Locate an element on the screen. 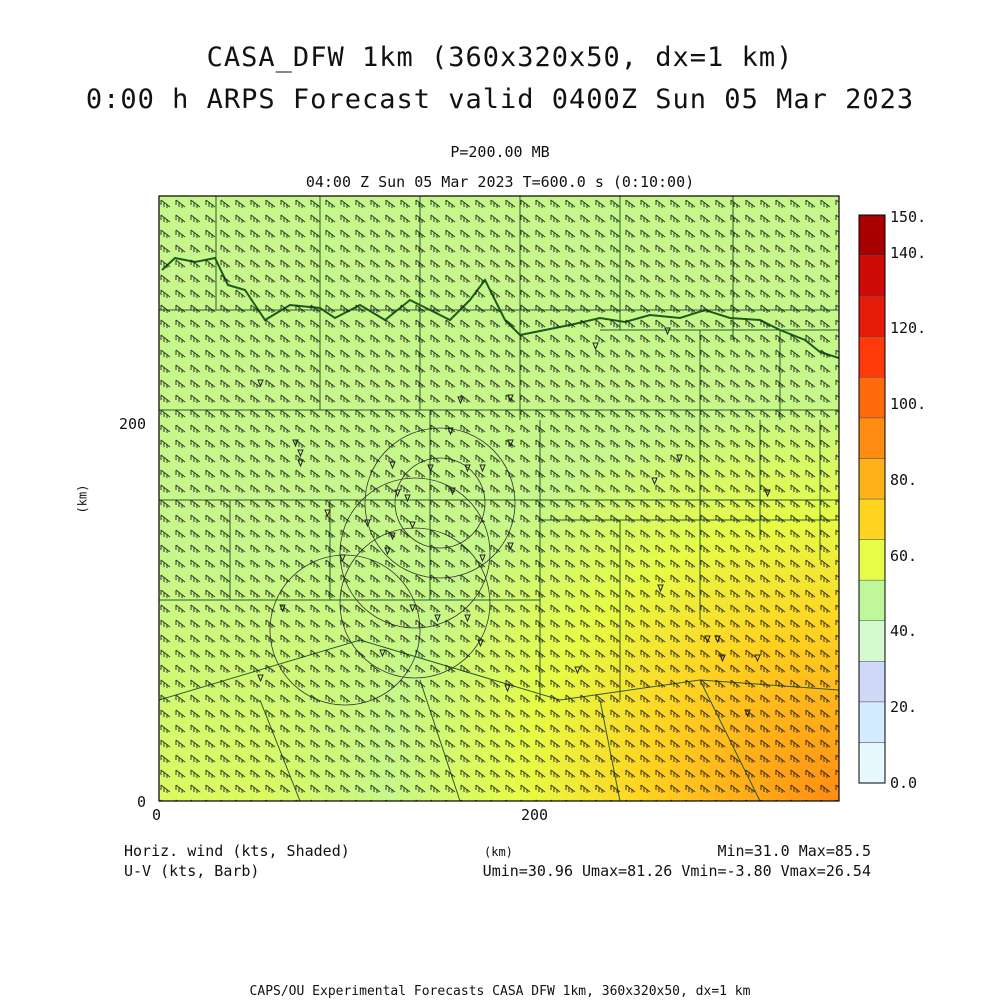 The image size is (1000, 1000). pressure-level-label: P=200.00 MB is located at coordinates (500, 152).